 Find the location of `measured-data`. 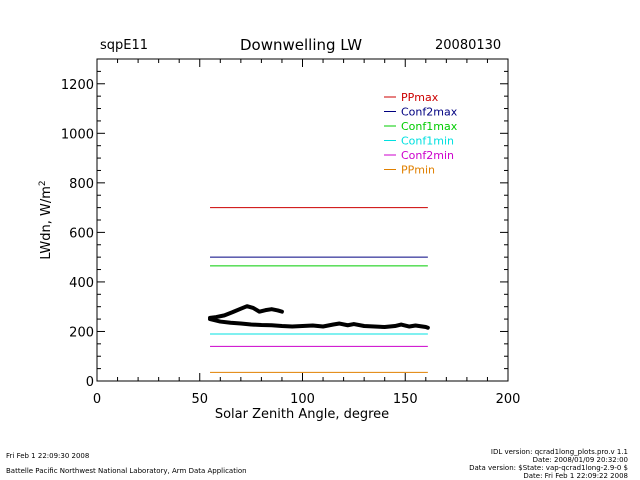

measured-data is located at coordinates (319, 317).